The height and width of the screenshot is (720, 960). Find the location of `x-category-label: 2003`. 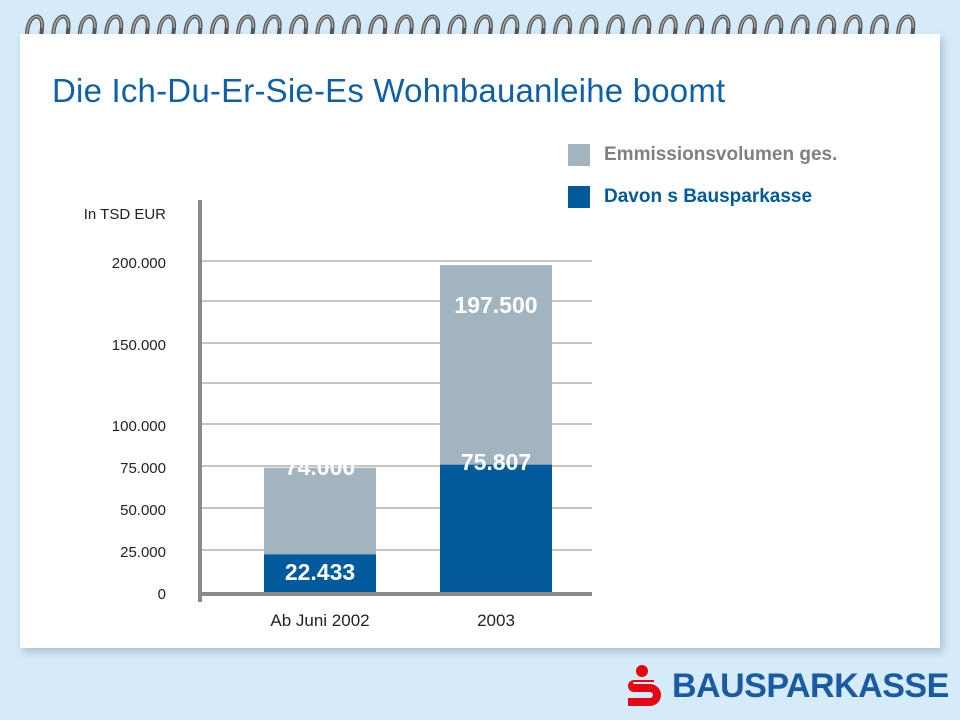

x-category-label: 2003 is located at coordinates (496, 620).